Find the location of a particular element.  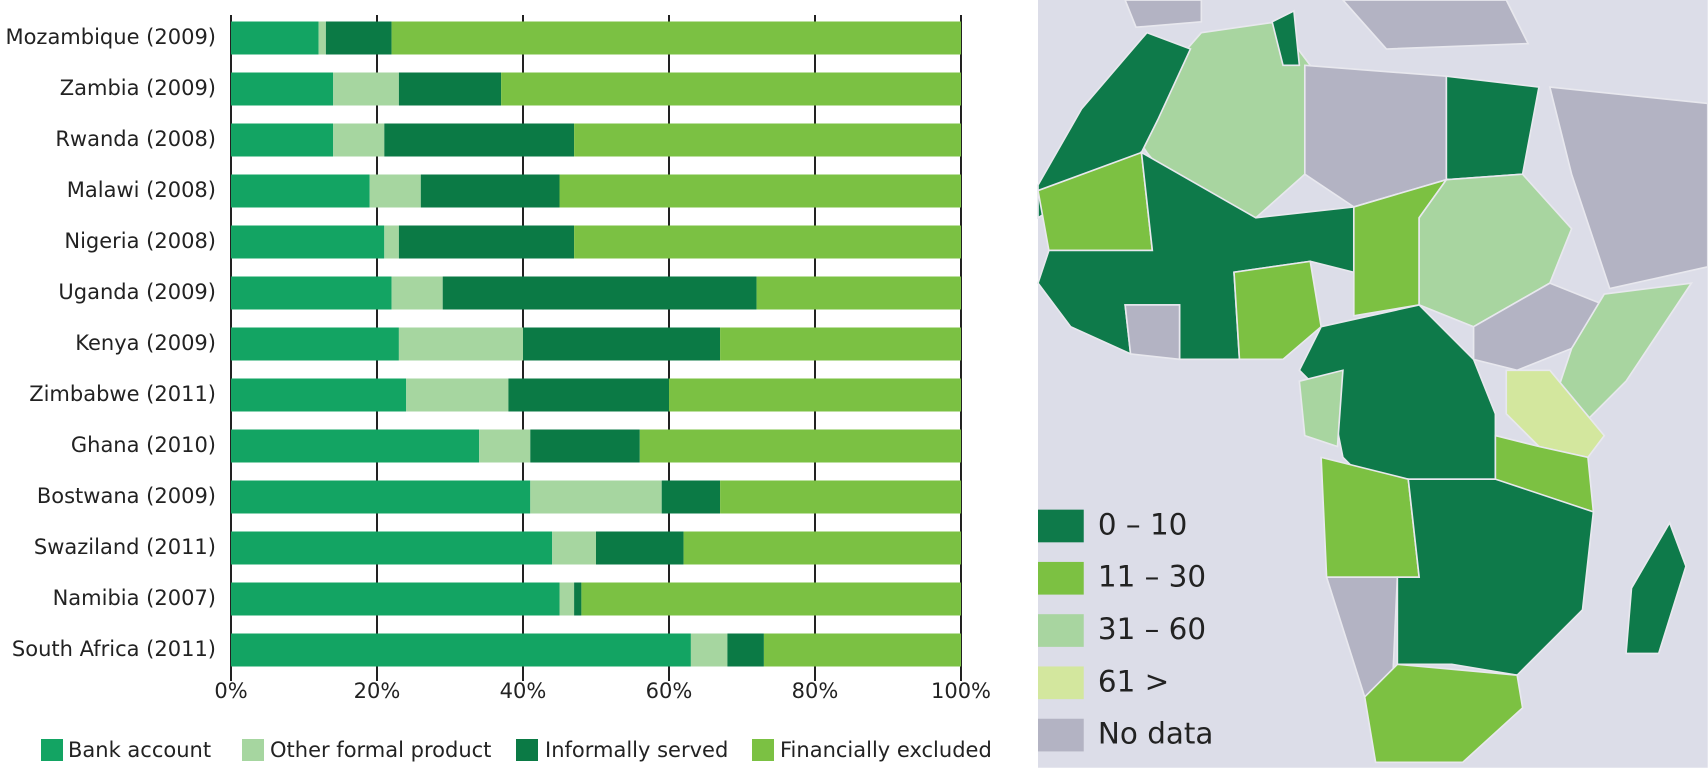

y-tick-label: Swaziland (2011) is located at coordinates (125, 547).